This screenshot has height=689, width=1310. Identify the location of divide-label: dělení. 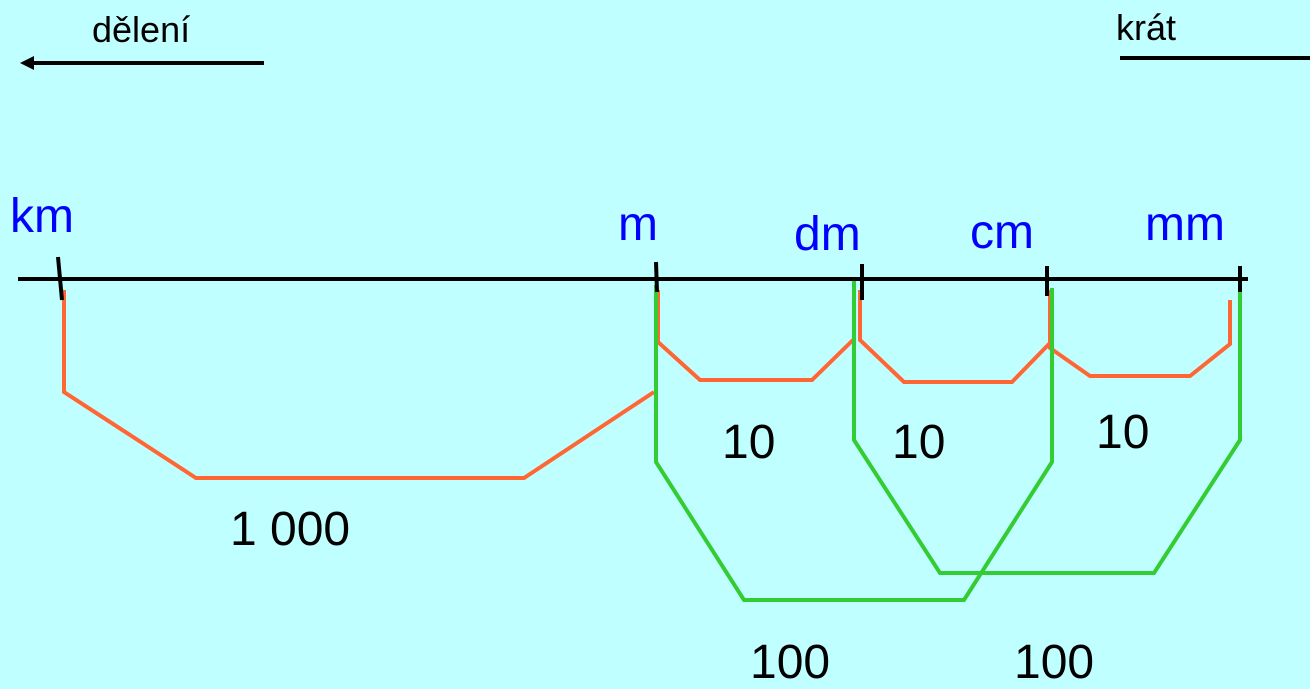
(141, 29).